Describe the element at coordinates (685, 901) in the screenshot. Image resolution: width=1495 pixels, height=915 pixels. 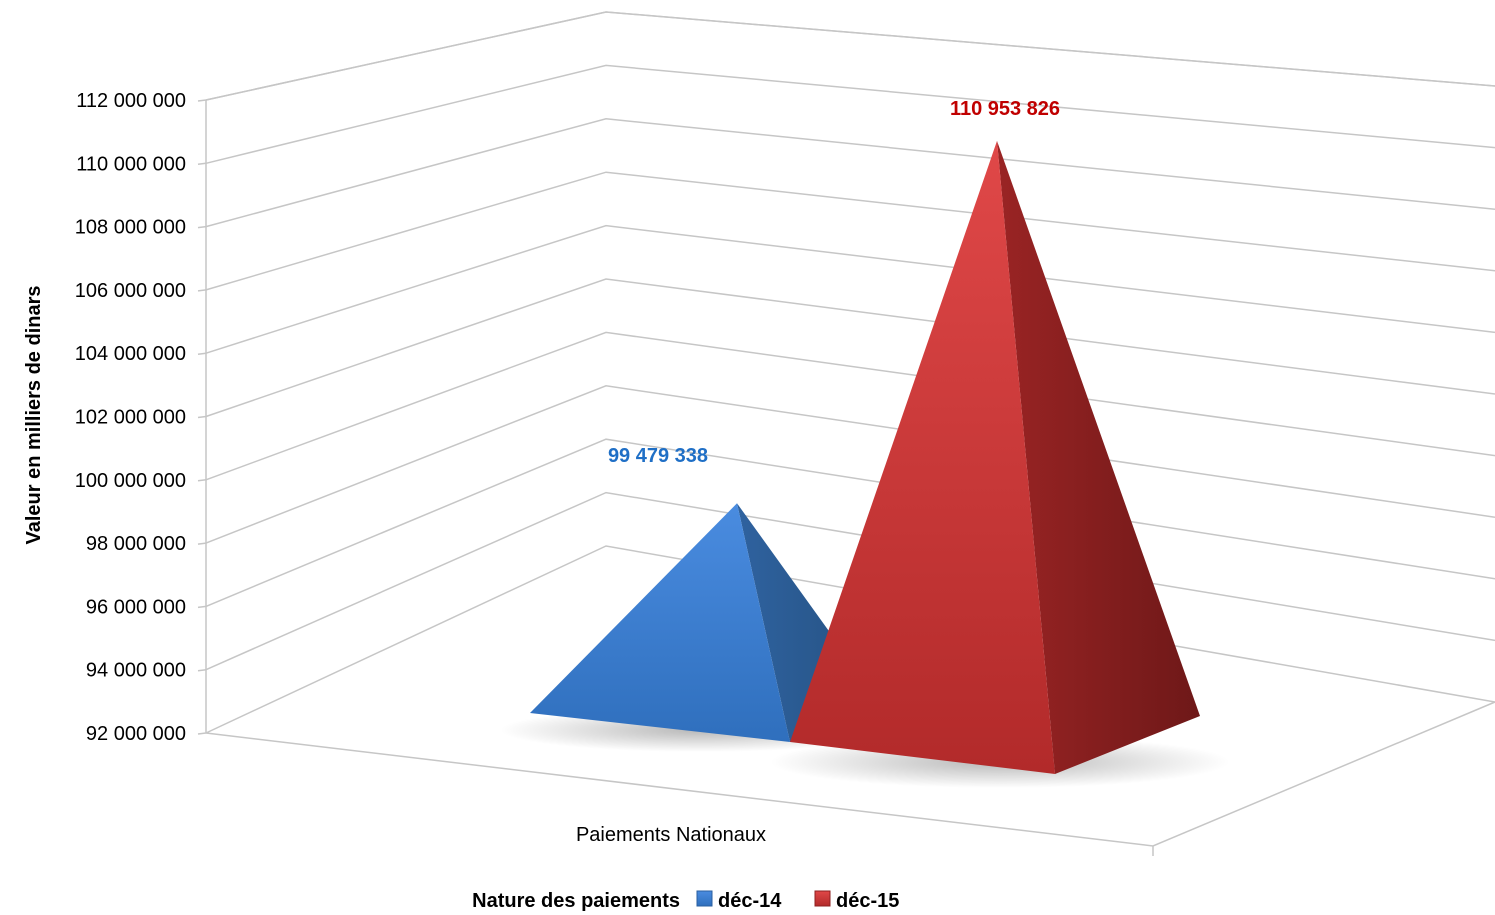
I see `legend: Nature des paiements déc-14 déc-15` at that location.